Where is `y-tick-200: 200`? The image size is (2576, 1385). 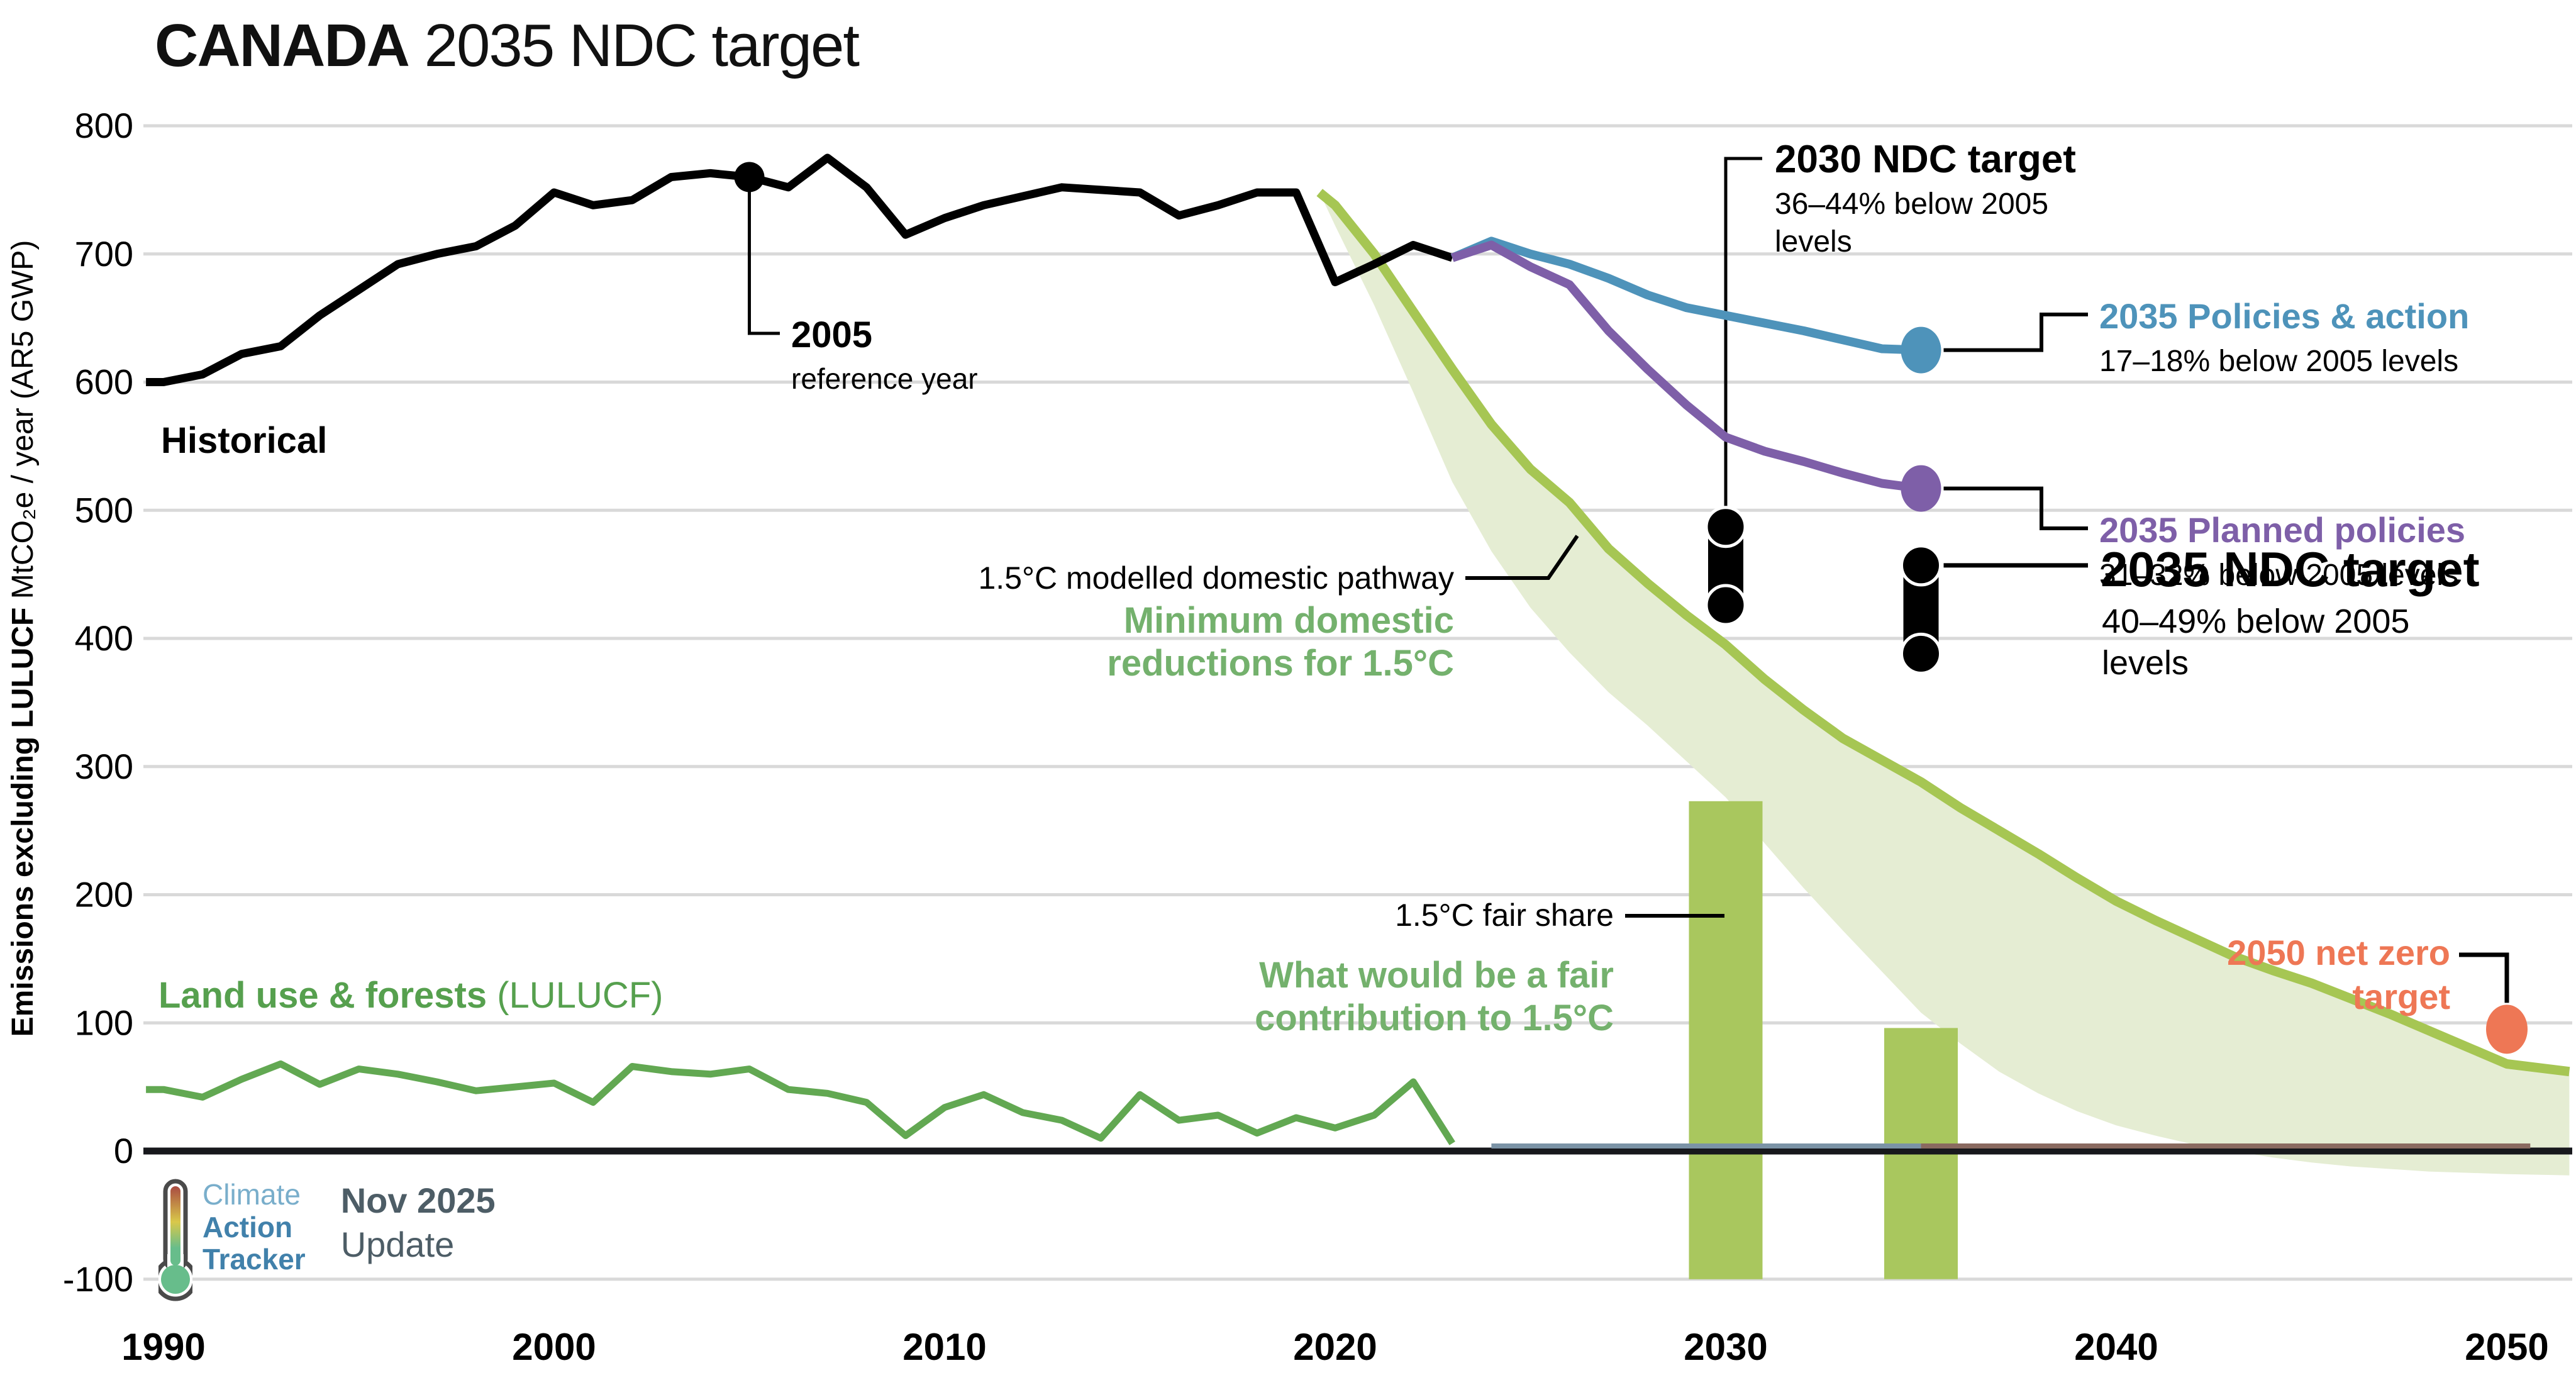
y-tick-200: 200 is located at coordinates (104, 895).